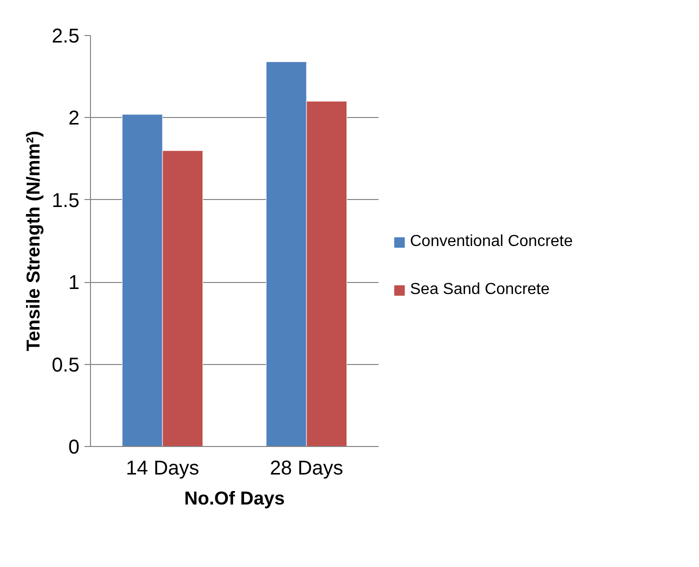 The width and height of the screenshot is (699, 567). What do you see at coordinates (74, 447) in the screenshot?
I see `y-tick-label: 0` at bounding box center [74, 447].